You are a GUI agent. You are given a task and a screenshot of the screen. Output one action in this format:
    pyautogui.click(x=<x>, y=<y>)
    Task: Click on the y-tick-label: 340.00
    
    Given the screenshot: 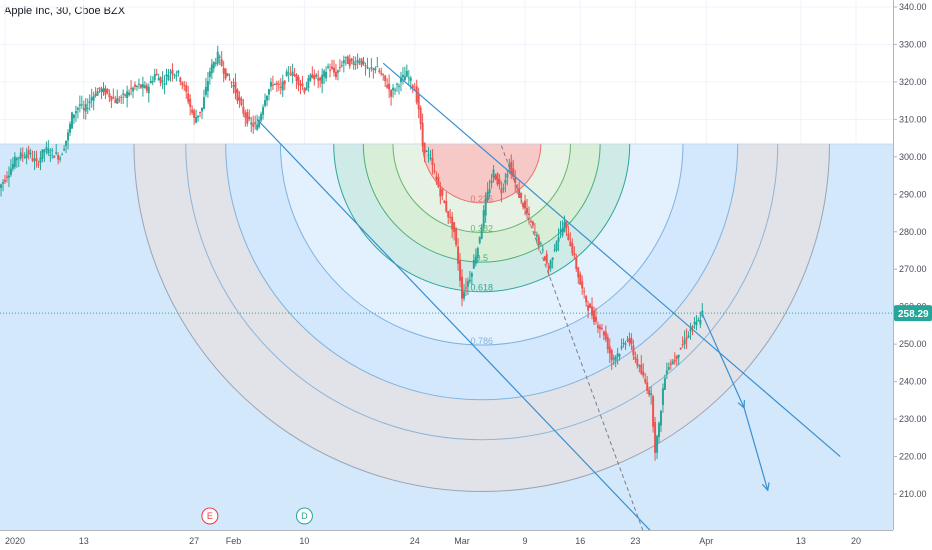 What is the action you would take?
    pyautogui.click(x=913, y=7)
    